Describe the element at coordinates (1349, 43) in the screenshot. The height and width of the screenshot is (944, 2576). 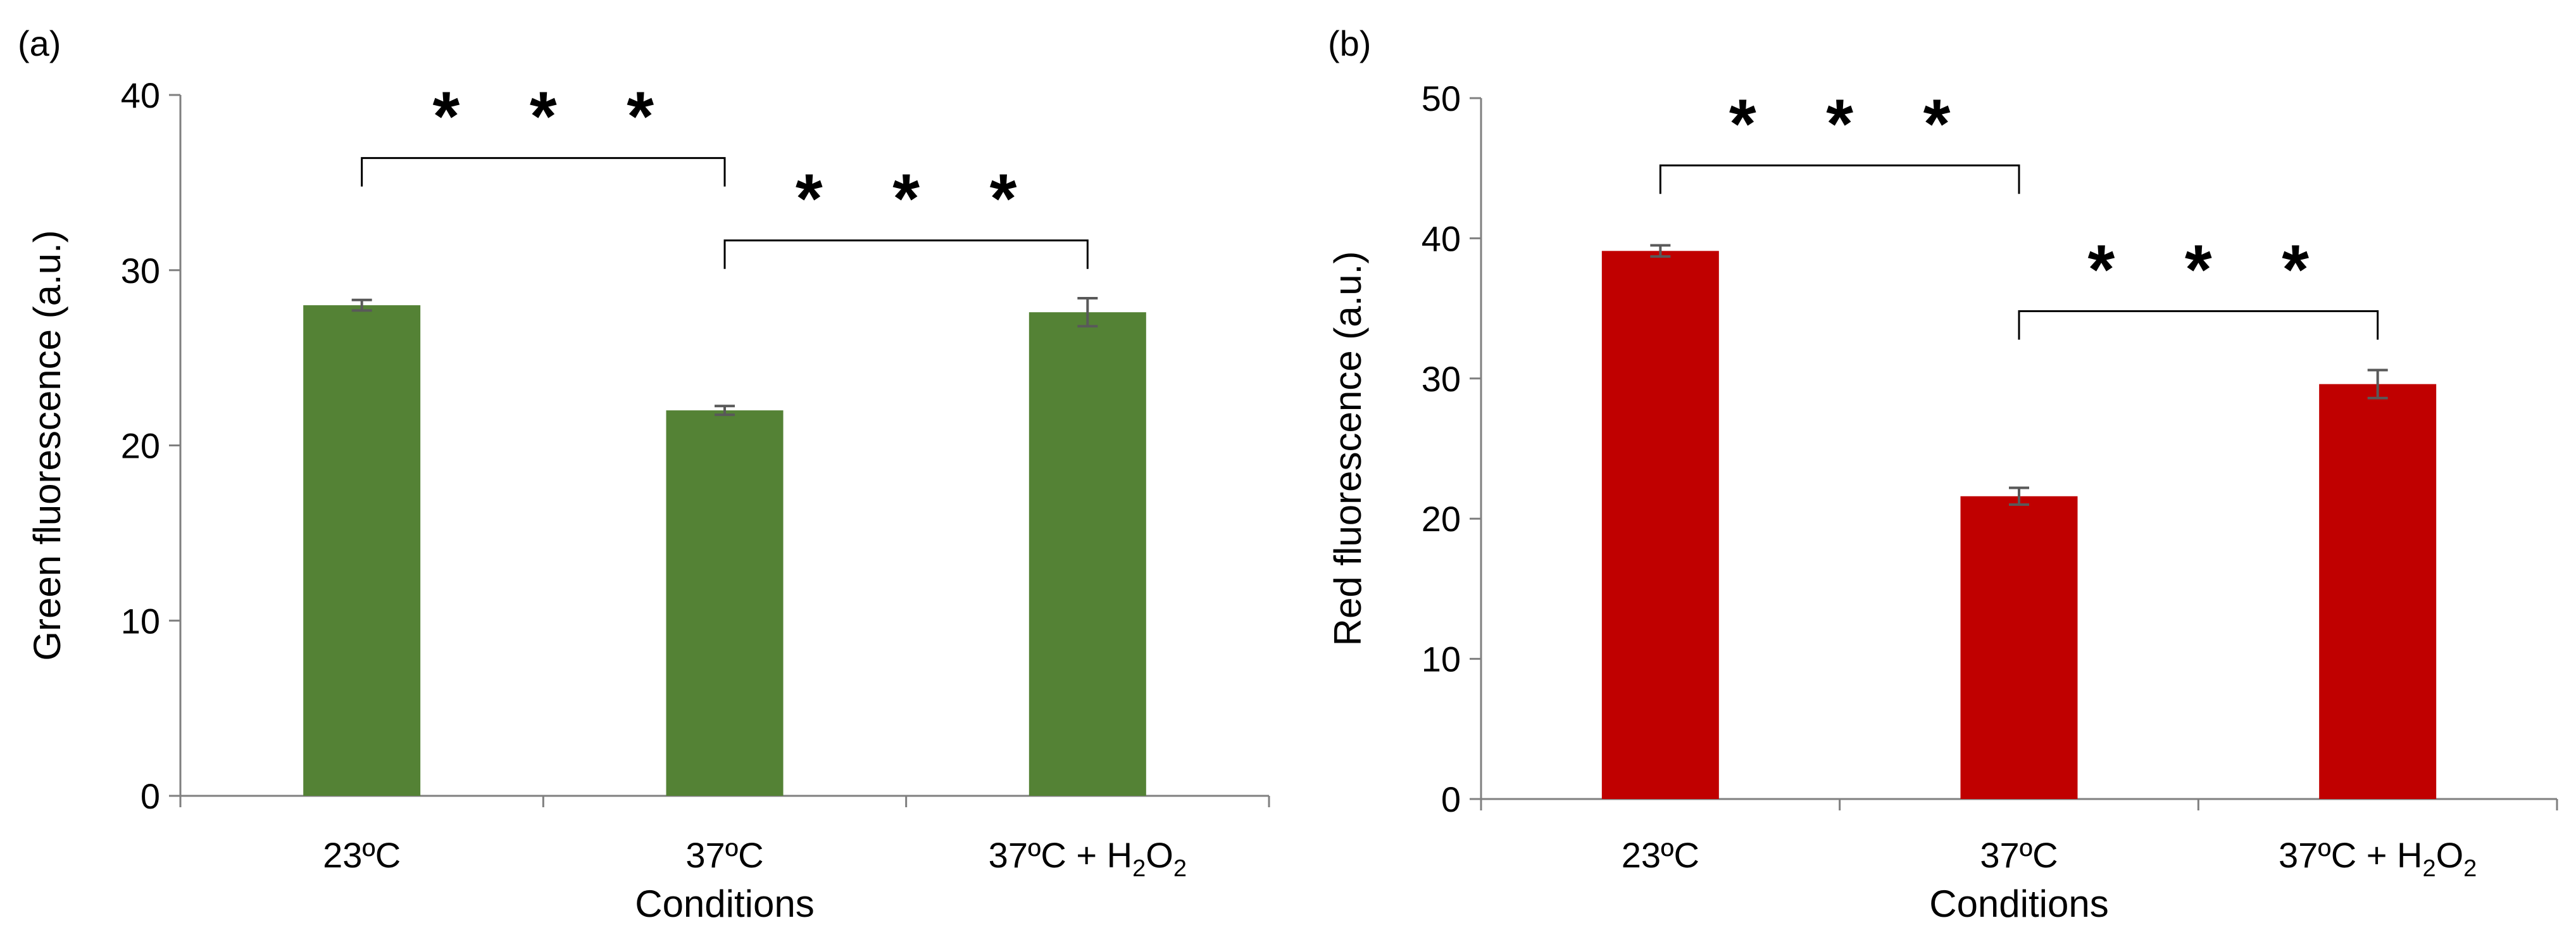
I see `panel-label: (b)` at that location.